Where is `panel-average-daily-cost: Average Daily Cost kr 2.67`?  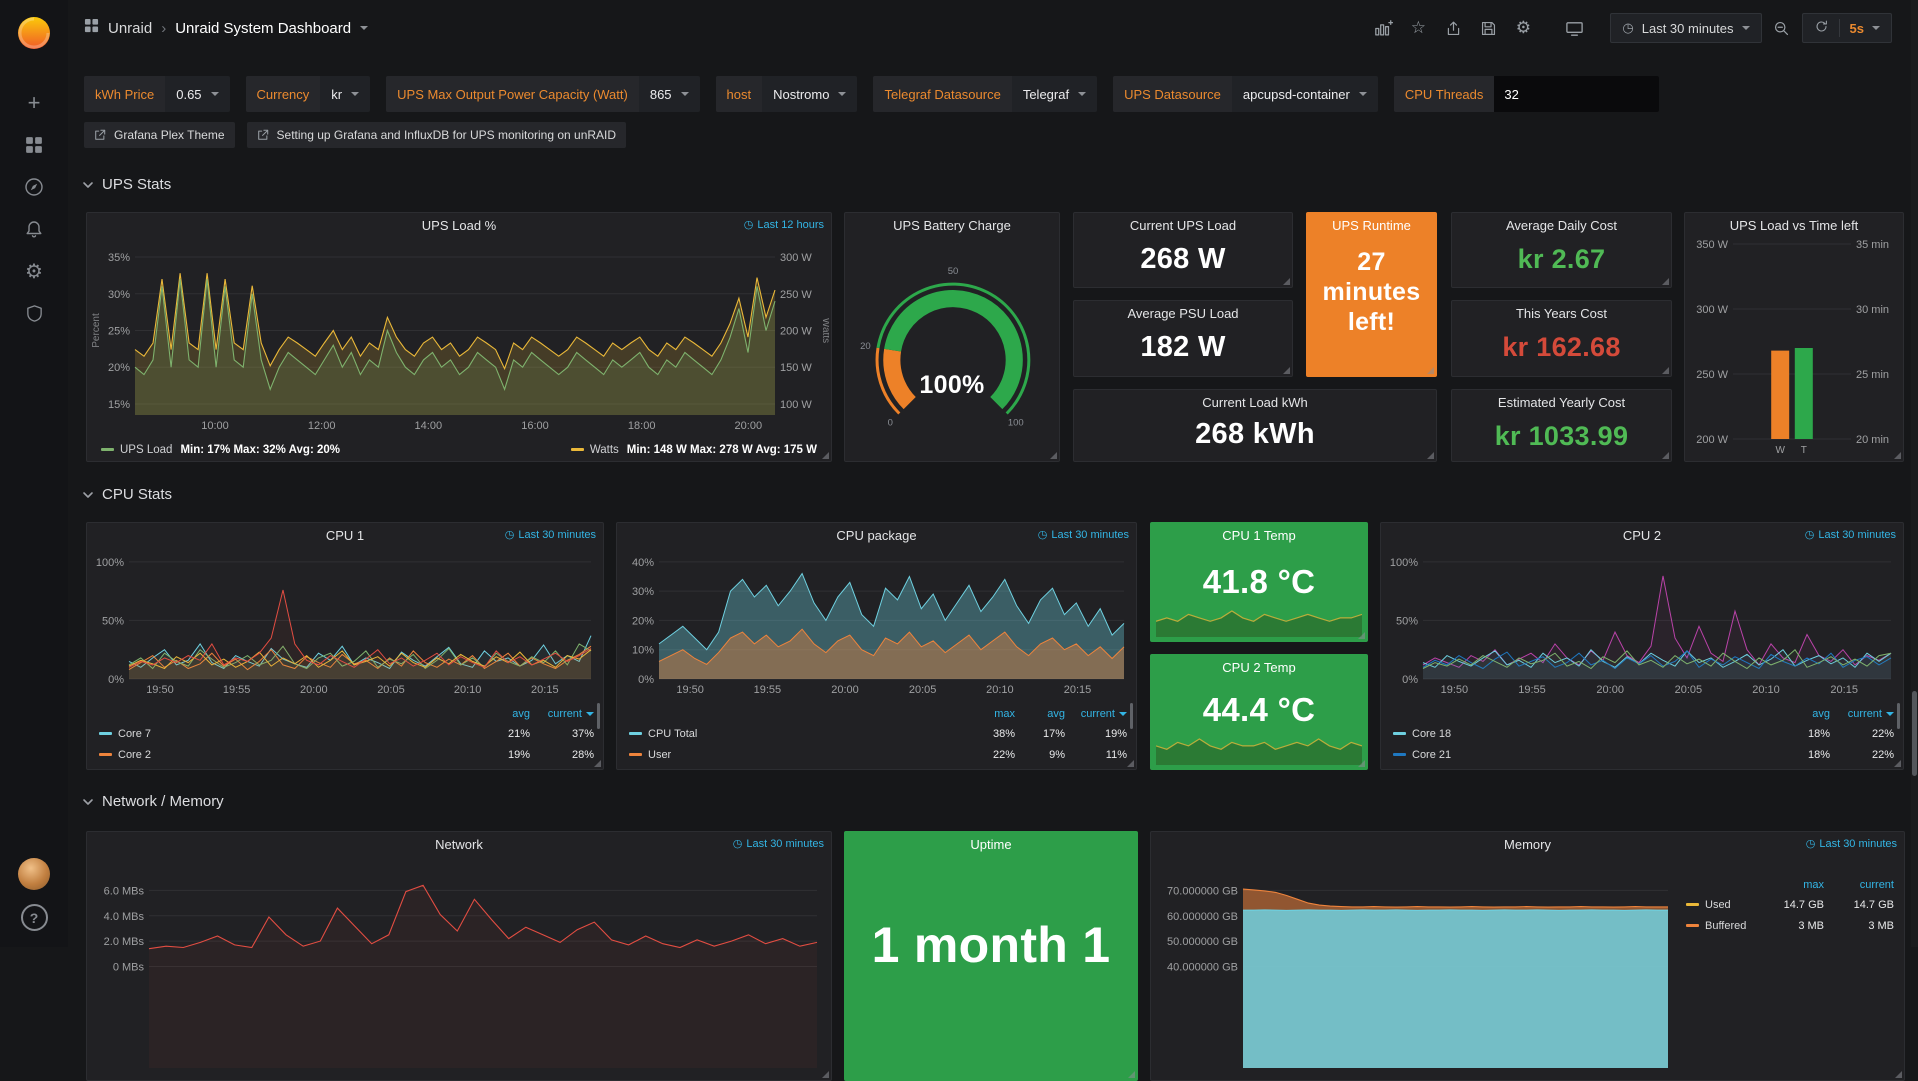 panel-average-daily-cost: Average Daily Cost kr 2.67 is located at coordinates (1561, 250).